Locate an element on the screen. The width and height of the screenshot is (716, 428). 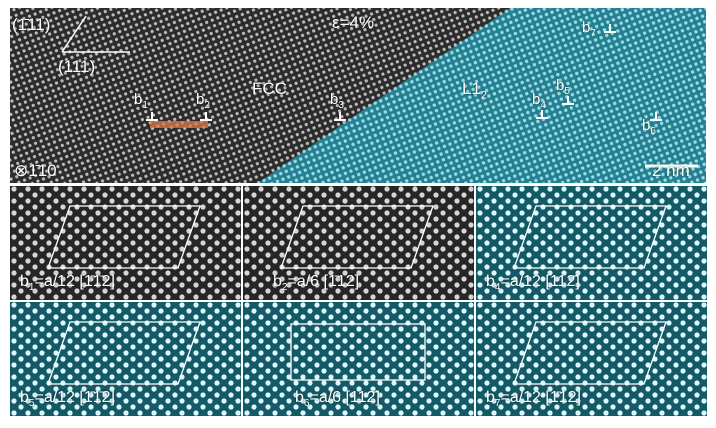
dislocation-label-b3: b3 is located at coordinates (337, 101).